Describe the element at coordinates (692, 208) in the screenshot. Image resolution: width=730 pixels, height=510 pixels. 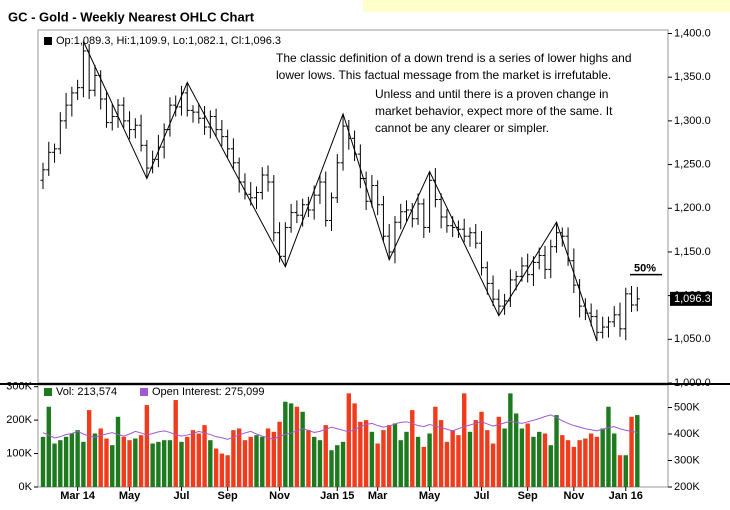
I see `y-tick-label: 1,200.0` at that location.